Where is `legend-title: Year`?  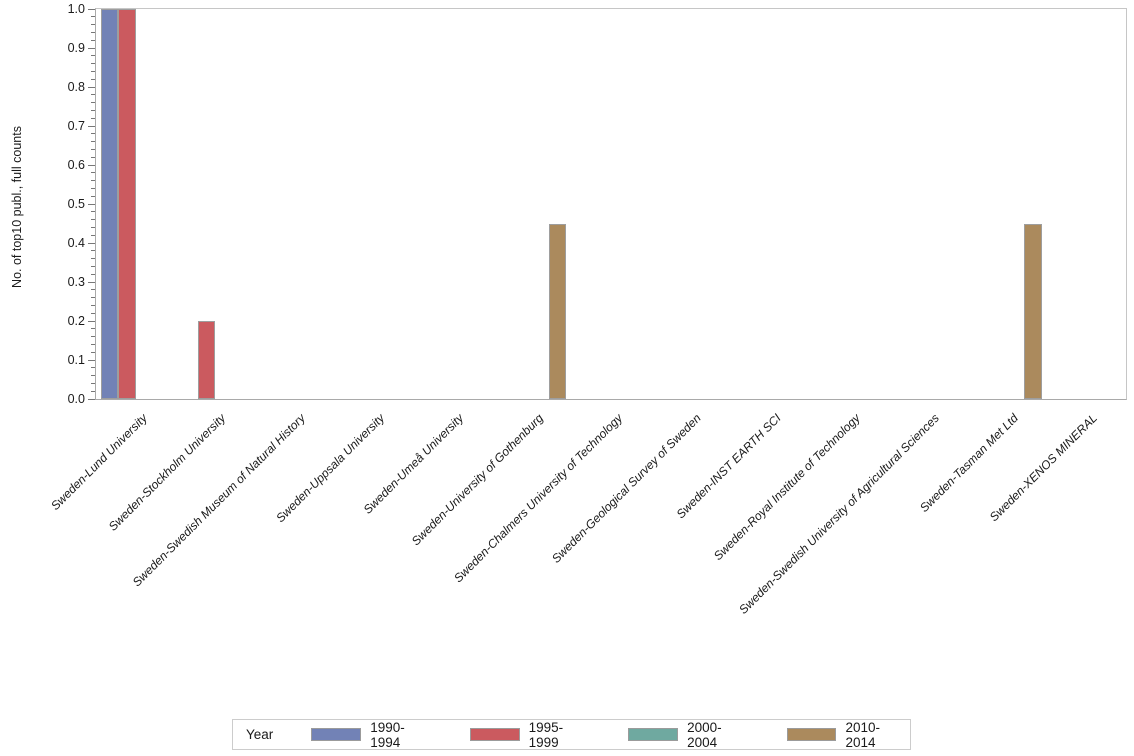
legend-title: Year is located at coordinates (260, 734).